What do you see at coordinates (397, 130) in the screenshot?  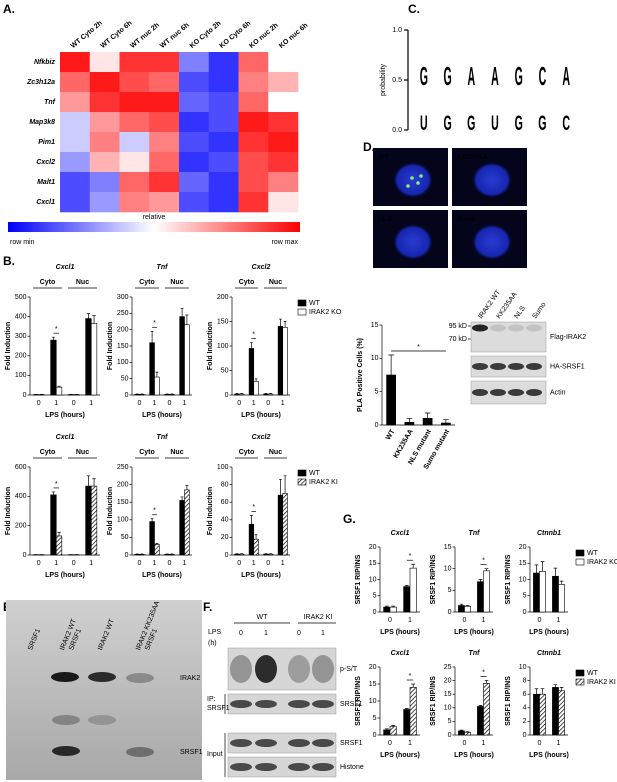 I see `y-tick-label: 0.0` at bounding box center [397, 130].